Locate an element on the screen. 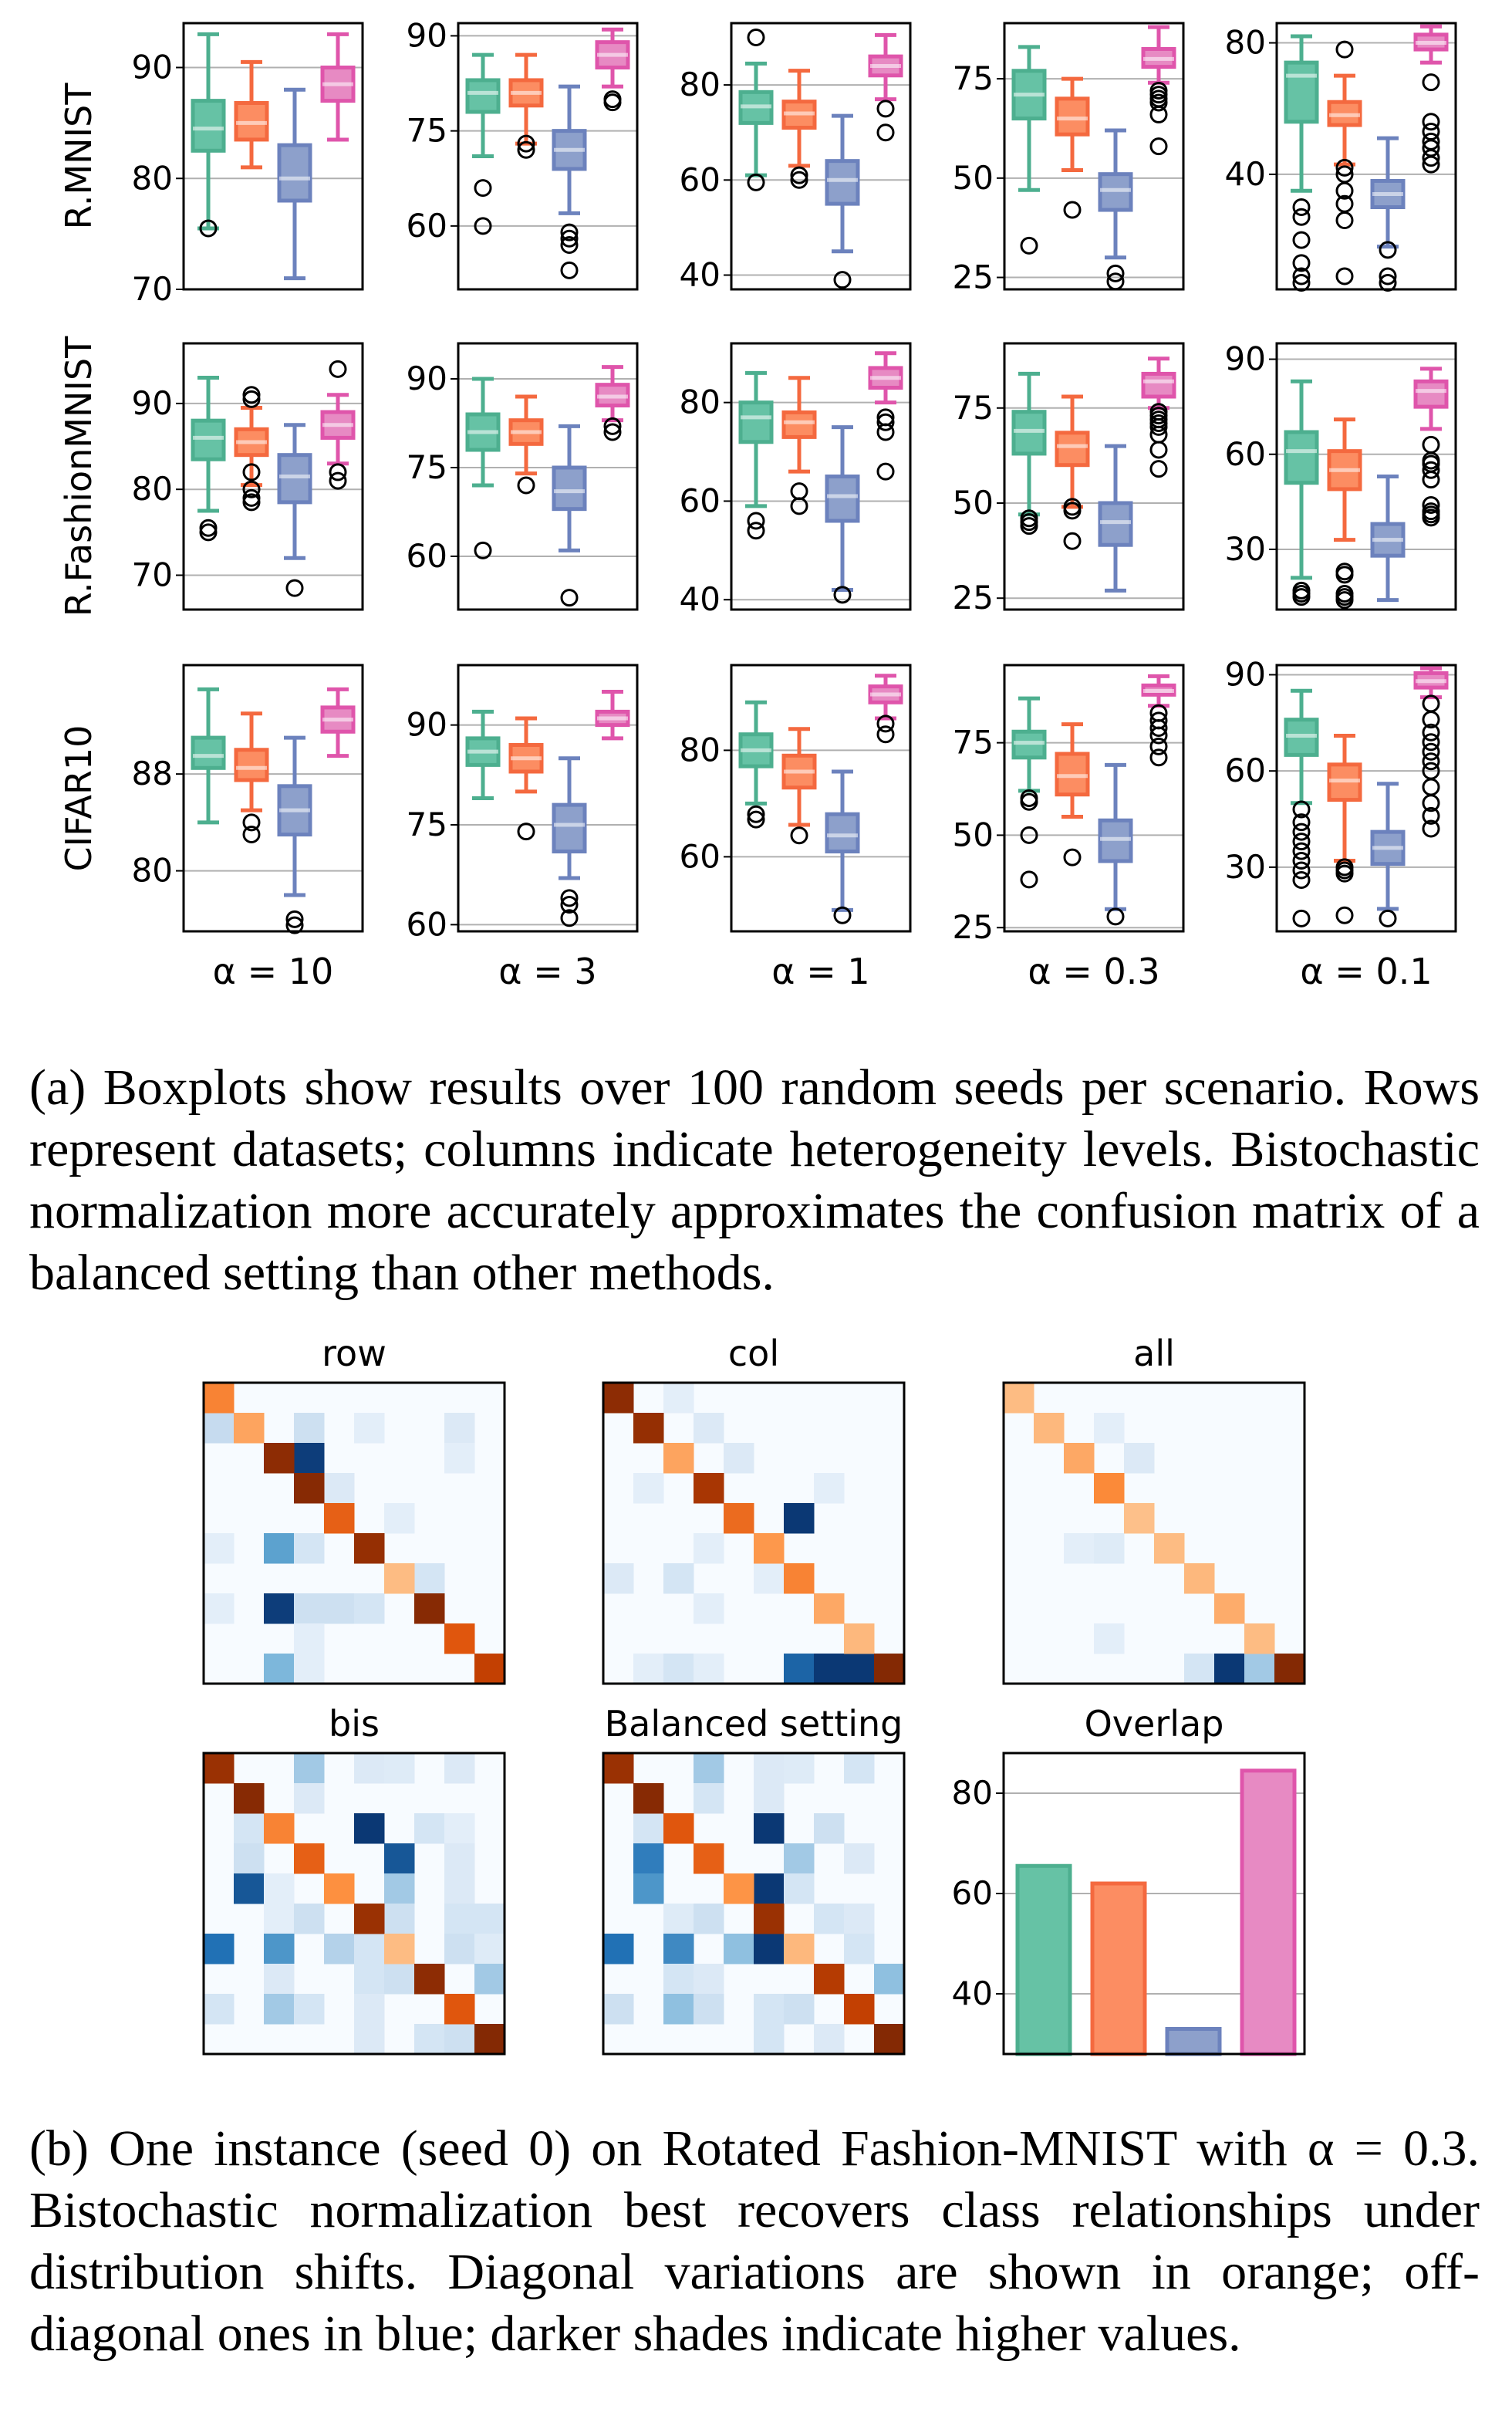 The width and height of the screenshot is (1512, 2429). boxplot-panel-r1c3: 25 50 75 is located at coordinates (1069, 479).